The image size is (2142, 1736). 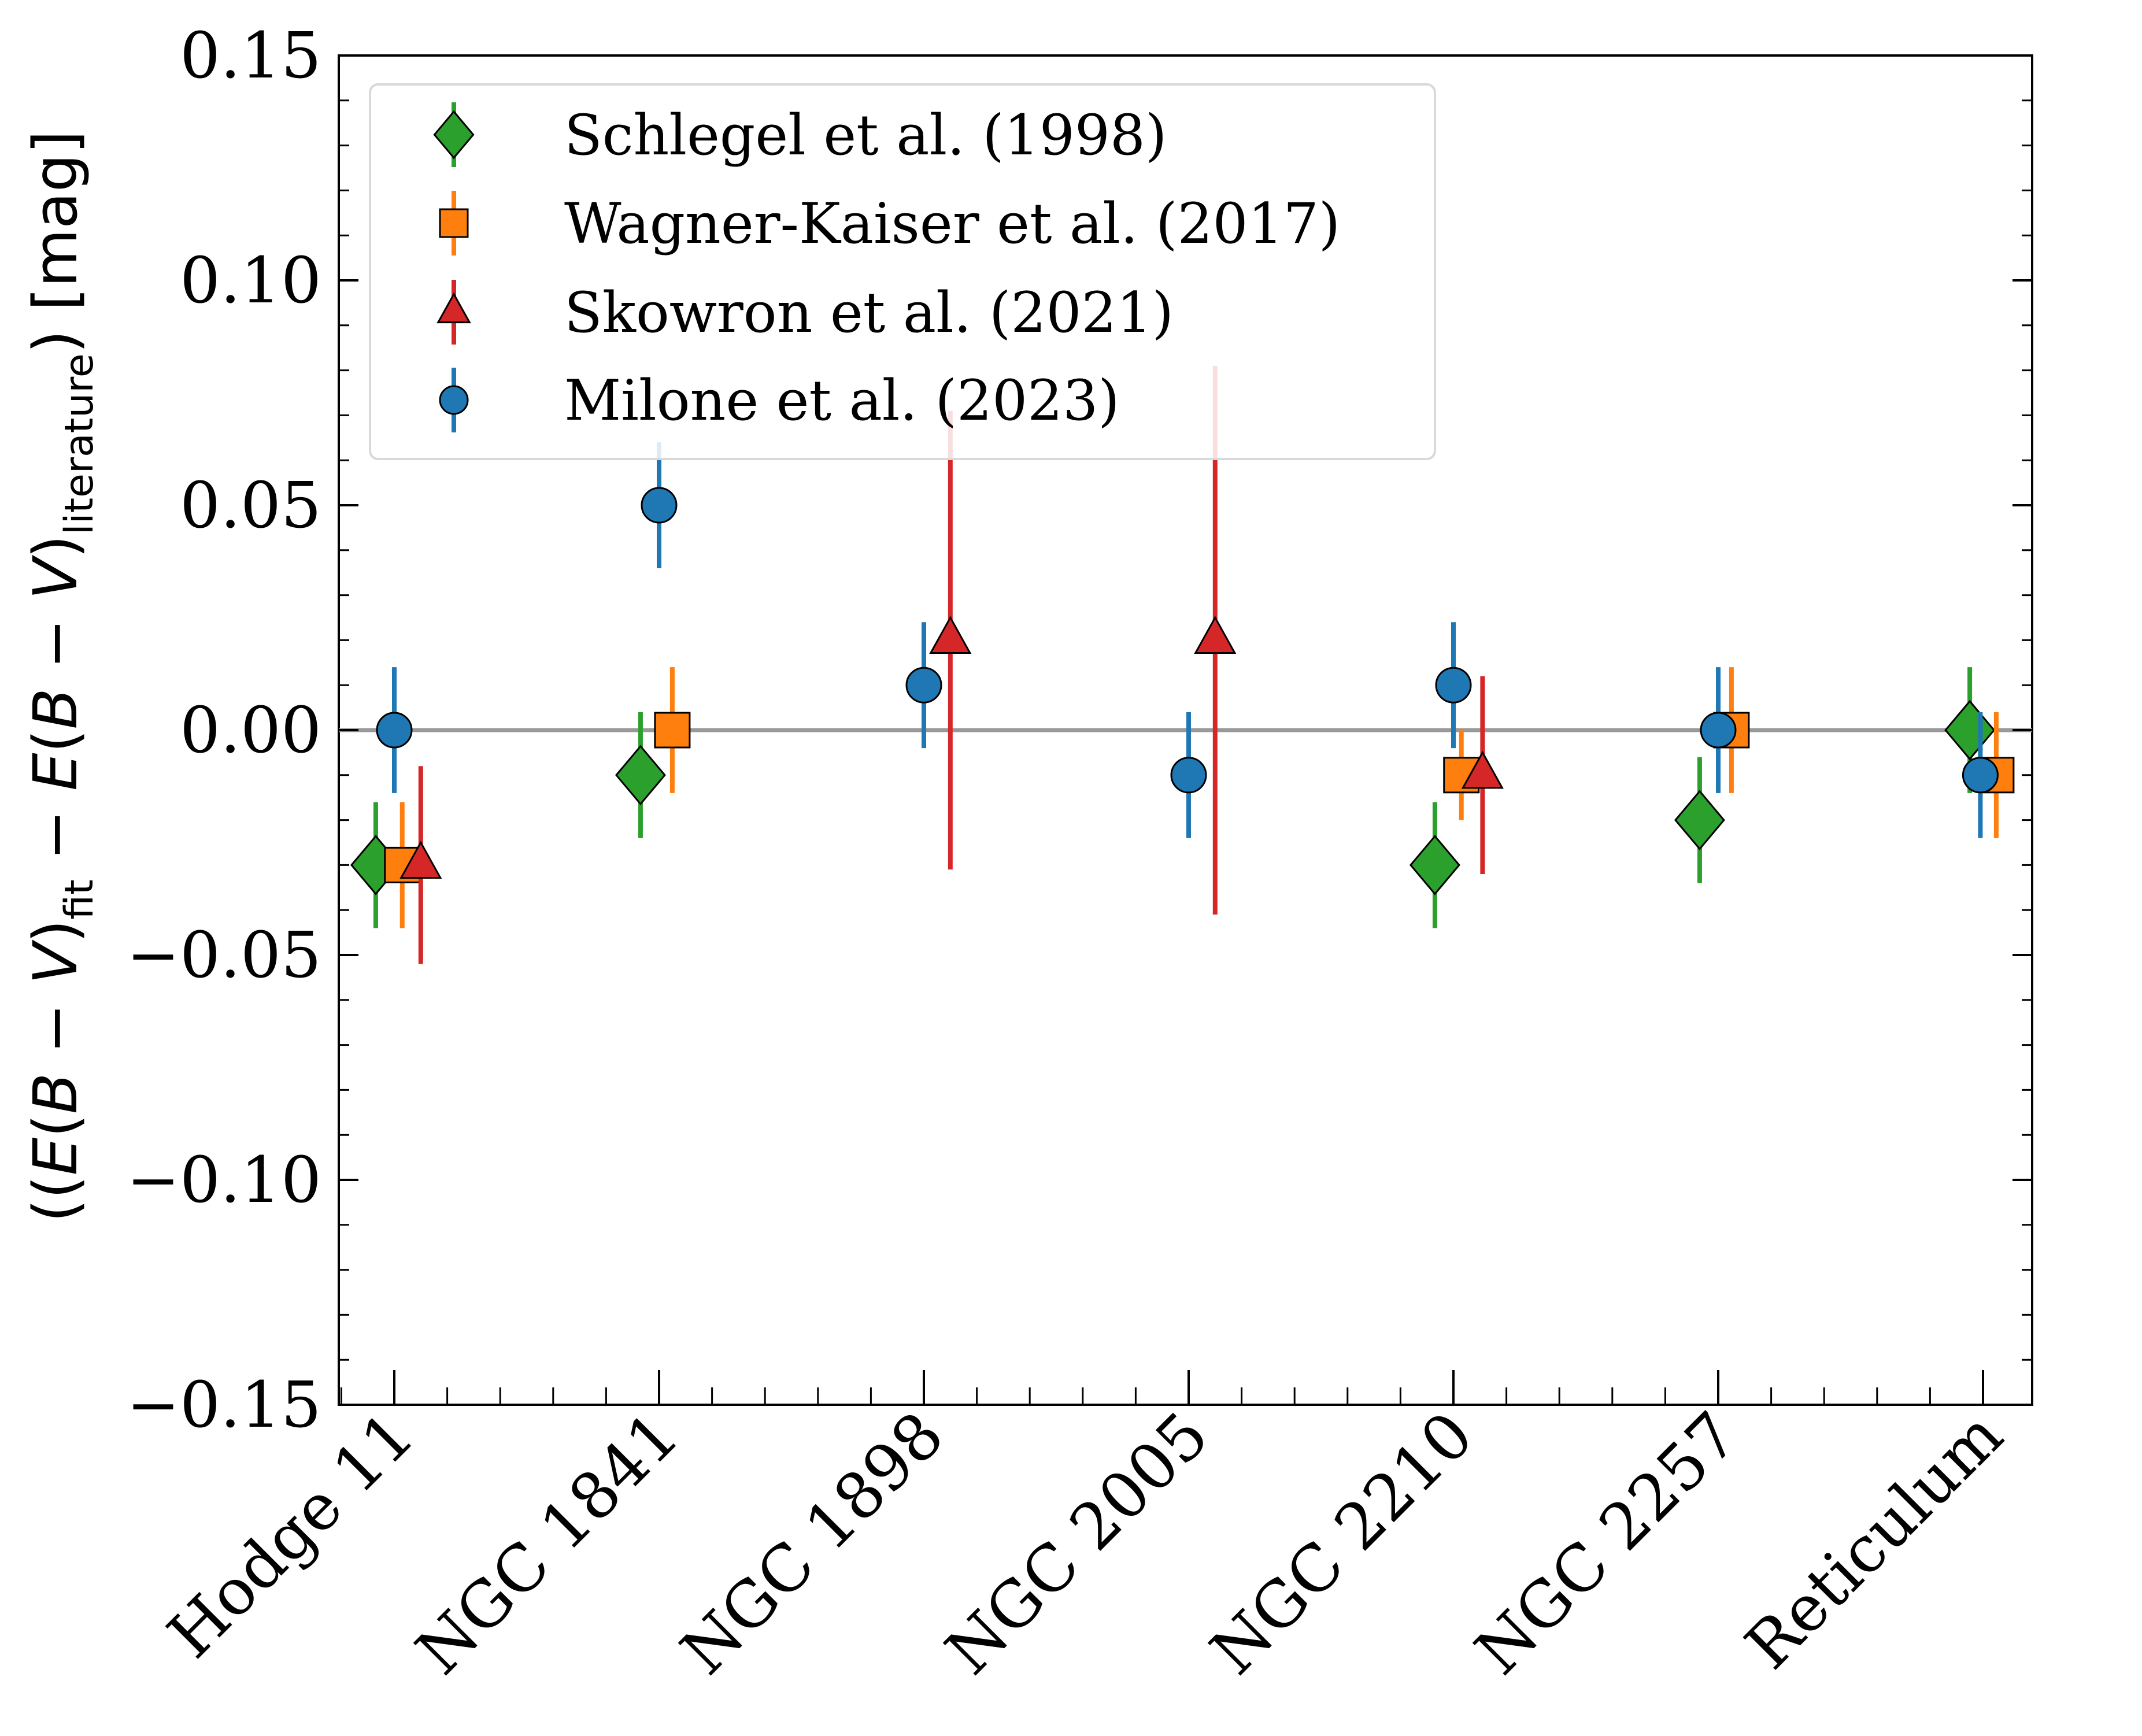 What do you see at coordinates (251, 280) in the screenshot?
I see `y-tick-label: 0.10` at bounding box center [251, 280].